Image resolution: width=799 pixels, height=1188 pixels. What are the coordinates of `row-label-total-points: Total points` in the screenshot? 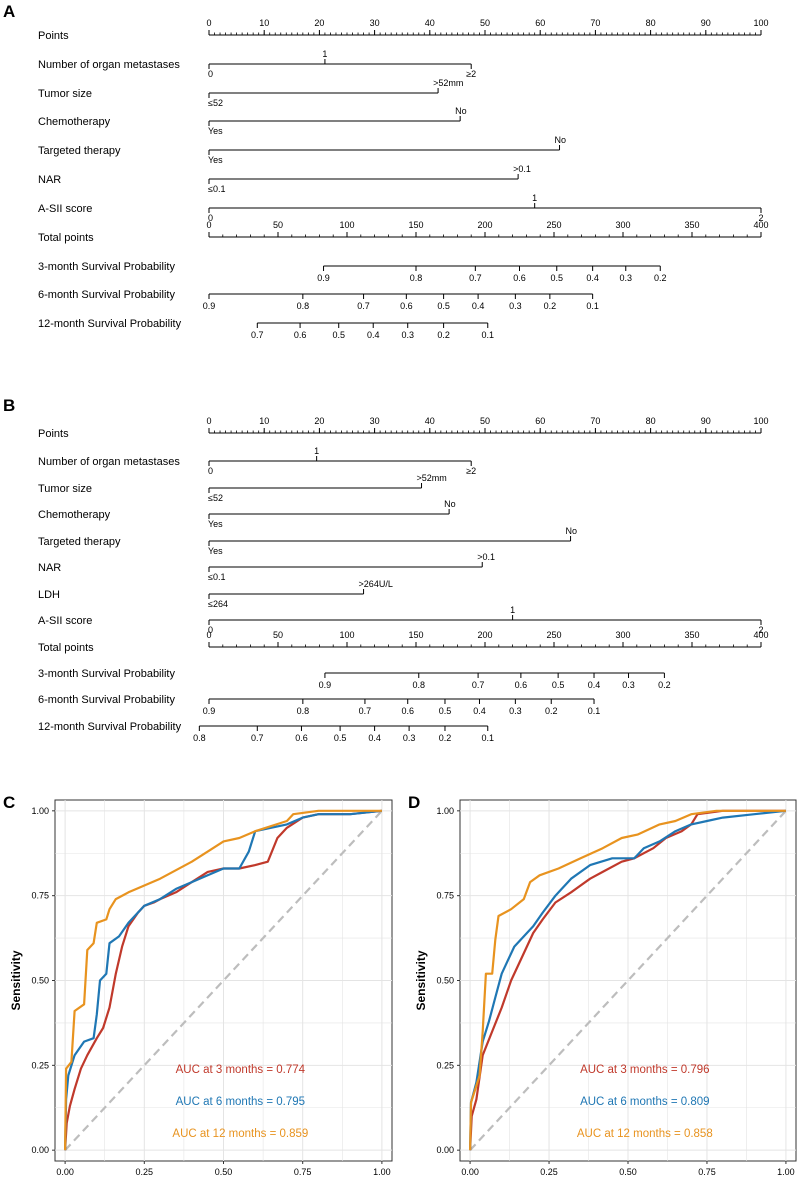 It's located at (66, 648).